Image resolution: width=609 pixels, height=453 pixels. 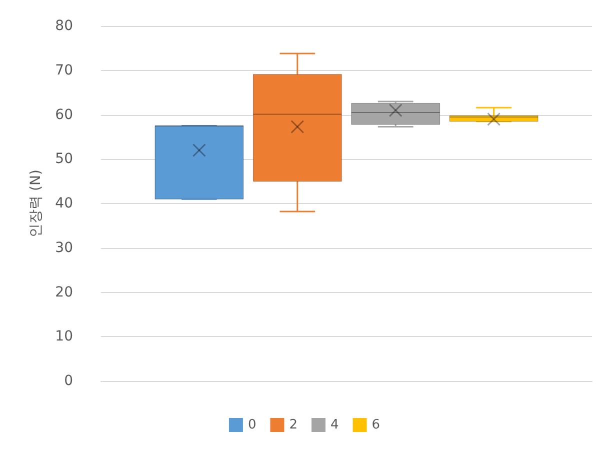 What do you see at coordinates (64, 248) in the screenshot?
I see `y-tick-label: 30` at bounding box center [64, 248].